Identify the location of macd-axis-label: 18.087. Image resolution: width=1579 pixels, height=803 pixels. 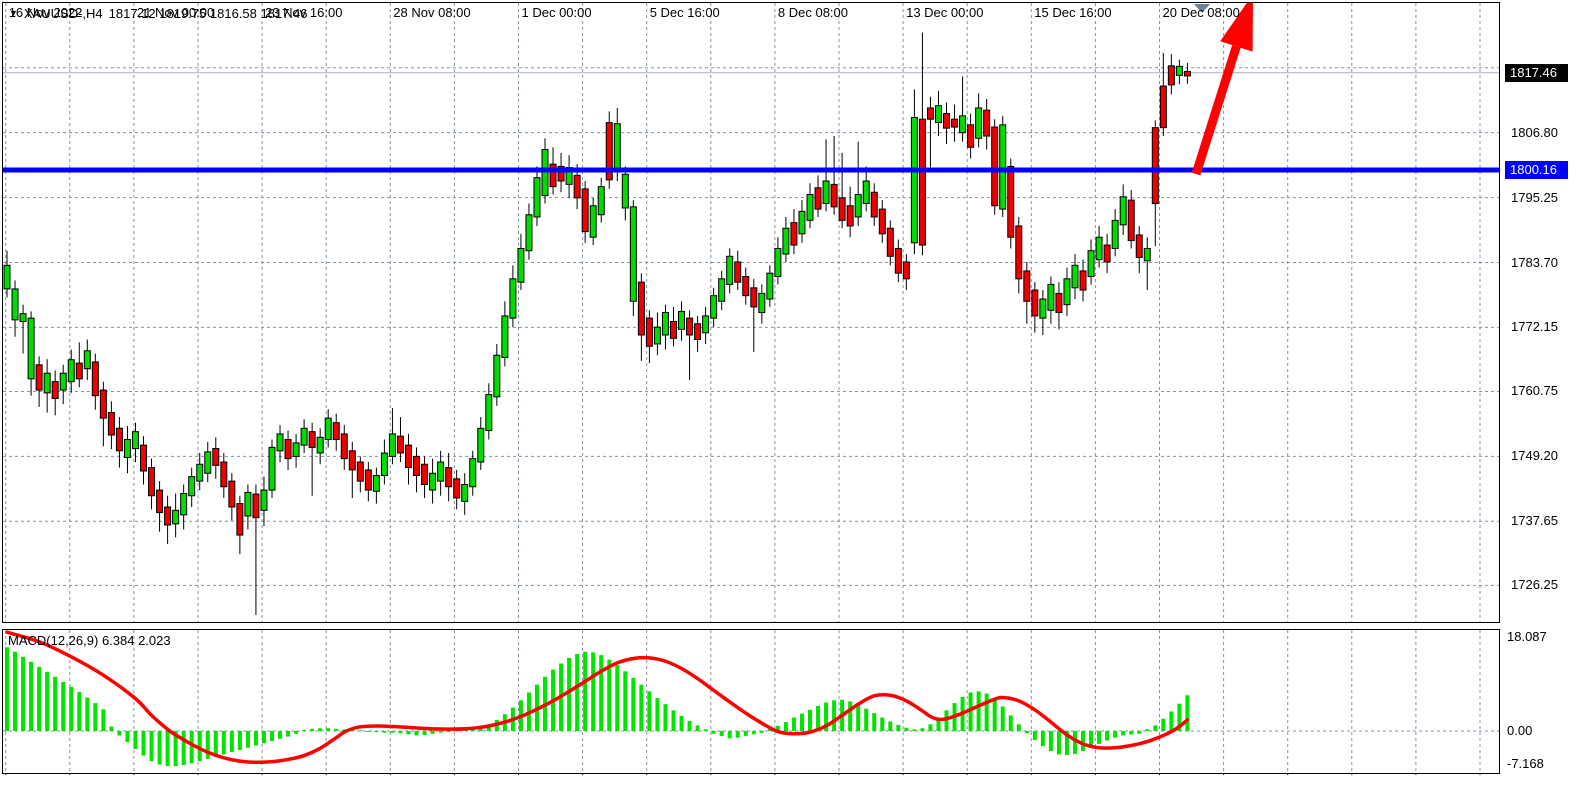
(1527, 636).